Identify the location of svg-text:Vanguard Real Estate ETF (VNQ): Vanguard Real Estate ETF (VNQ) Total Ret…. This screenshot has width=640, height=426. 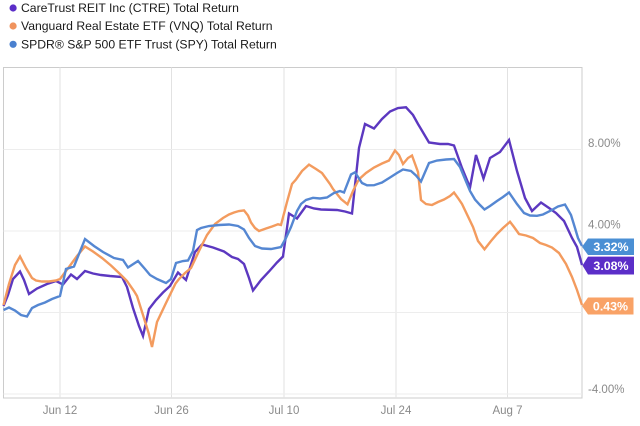
(147, 26).